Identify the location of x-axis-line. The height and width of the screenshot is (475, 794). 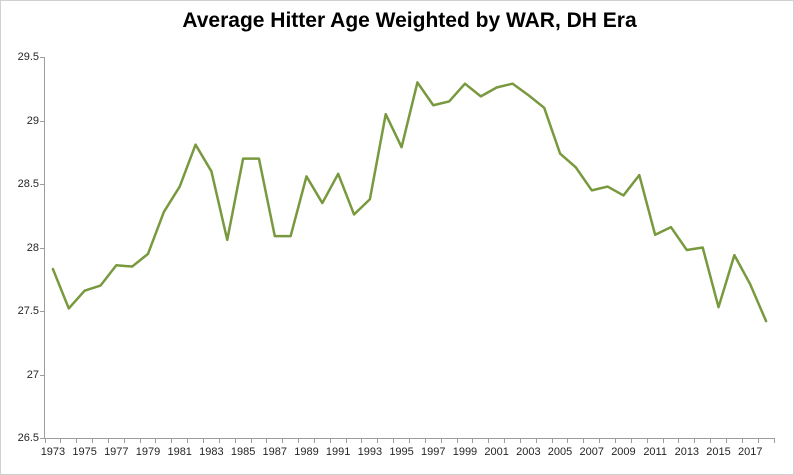
(409, 438).